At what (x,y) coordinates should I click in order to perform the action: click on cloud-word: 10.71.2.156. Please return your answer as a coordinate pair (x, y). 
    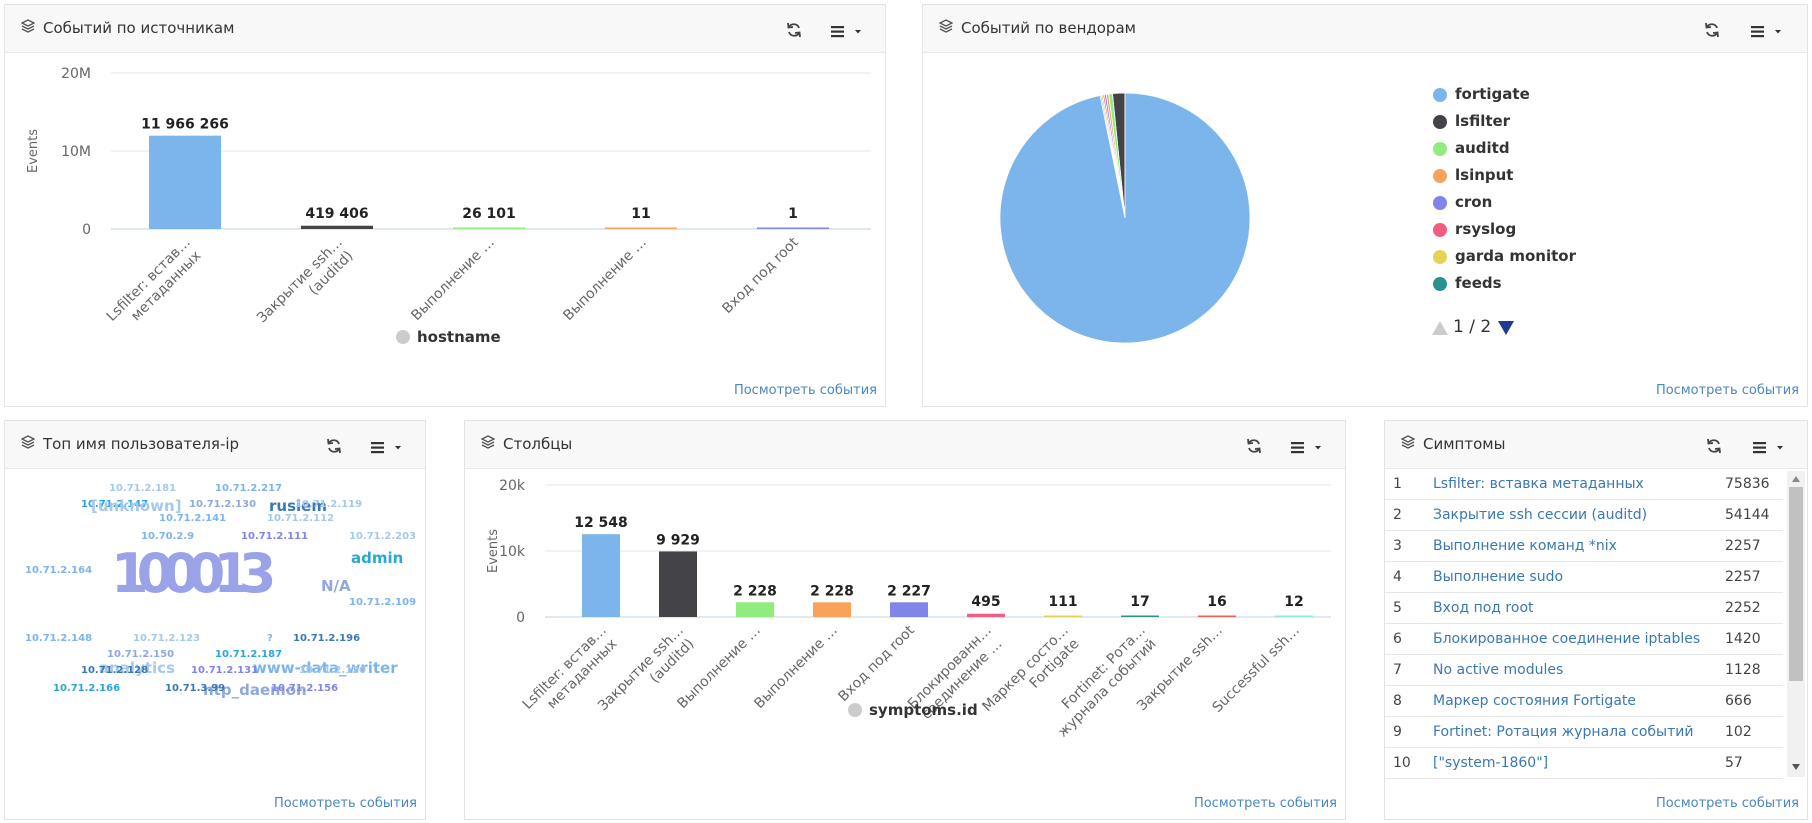
    Looking at the image, I should click on (305, 688).